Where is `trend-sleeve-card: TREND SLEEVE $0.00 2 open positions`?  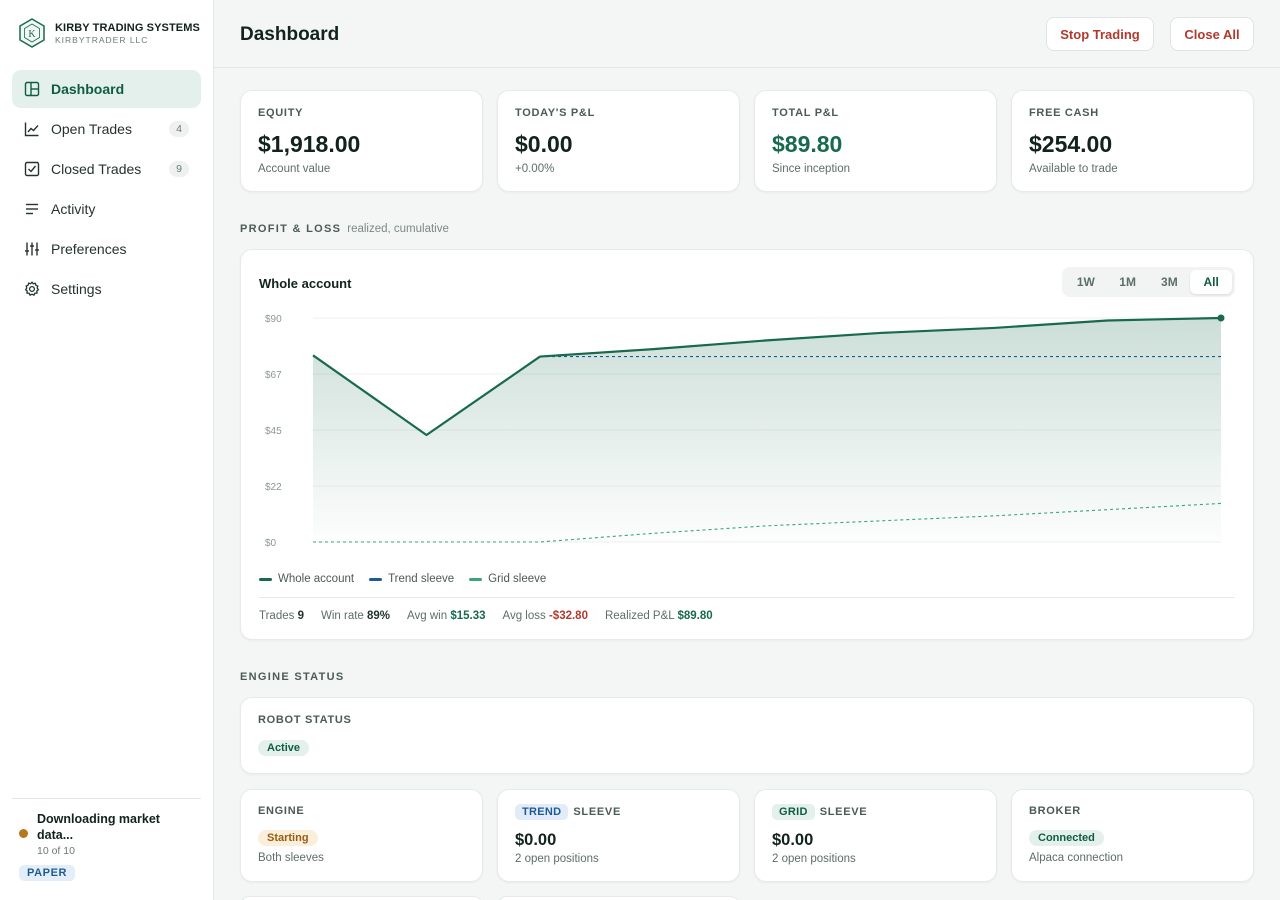 trend-sleeve-card: TREND SLEEVE $0.00 2 open positions is located at coordinates (618, 835).